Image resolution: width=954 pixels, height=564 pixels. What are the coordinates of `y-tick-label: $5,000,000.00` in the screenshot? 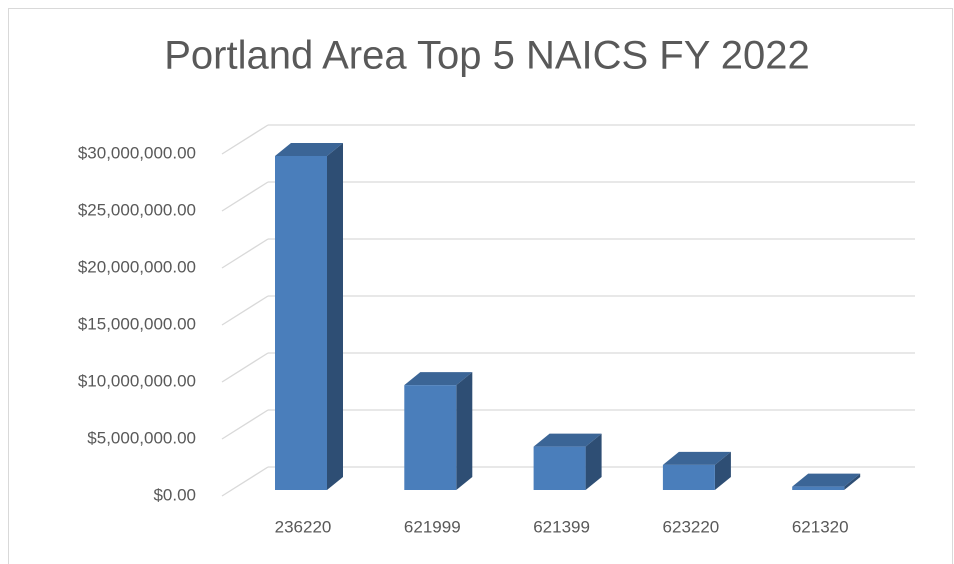 It's located at (141, 437).